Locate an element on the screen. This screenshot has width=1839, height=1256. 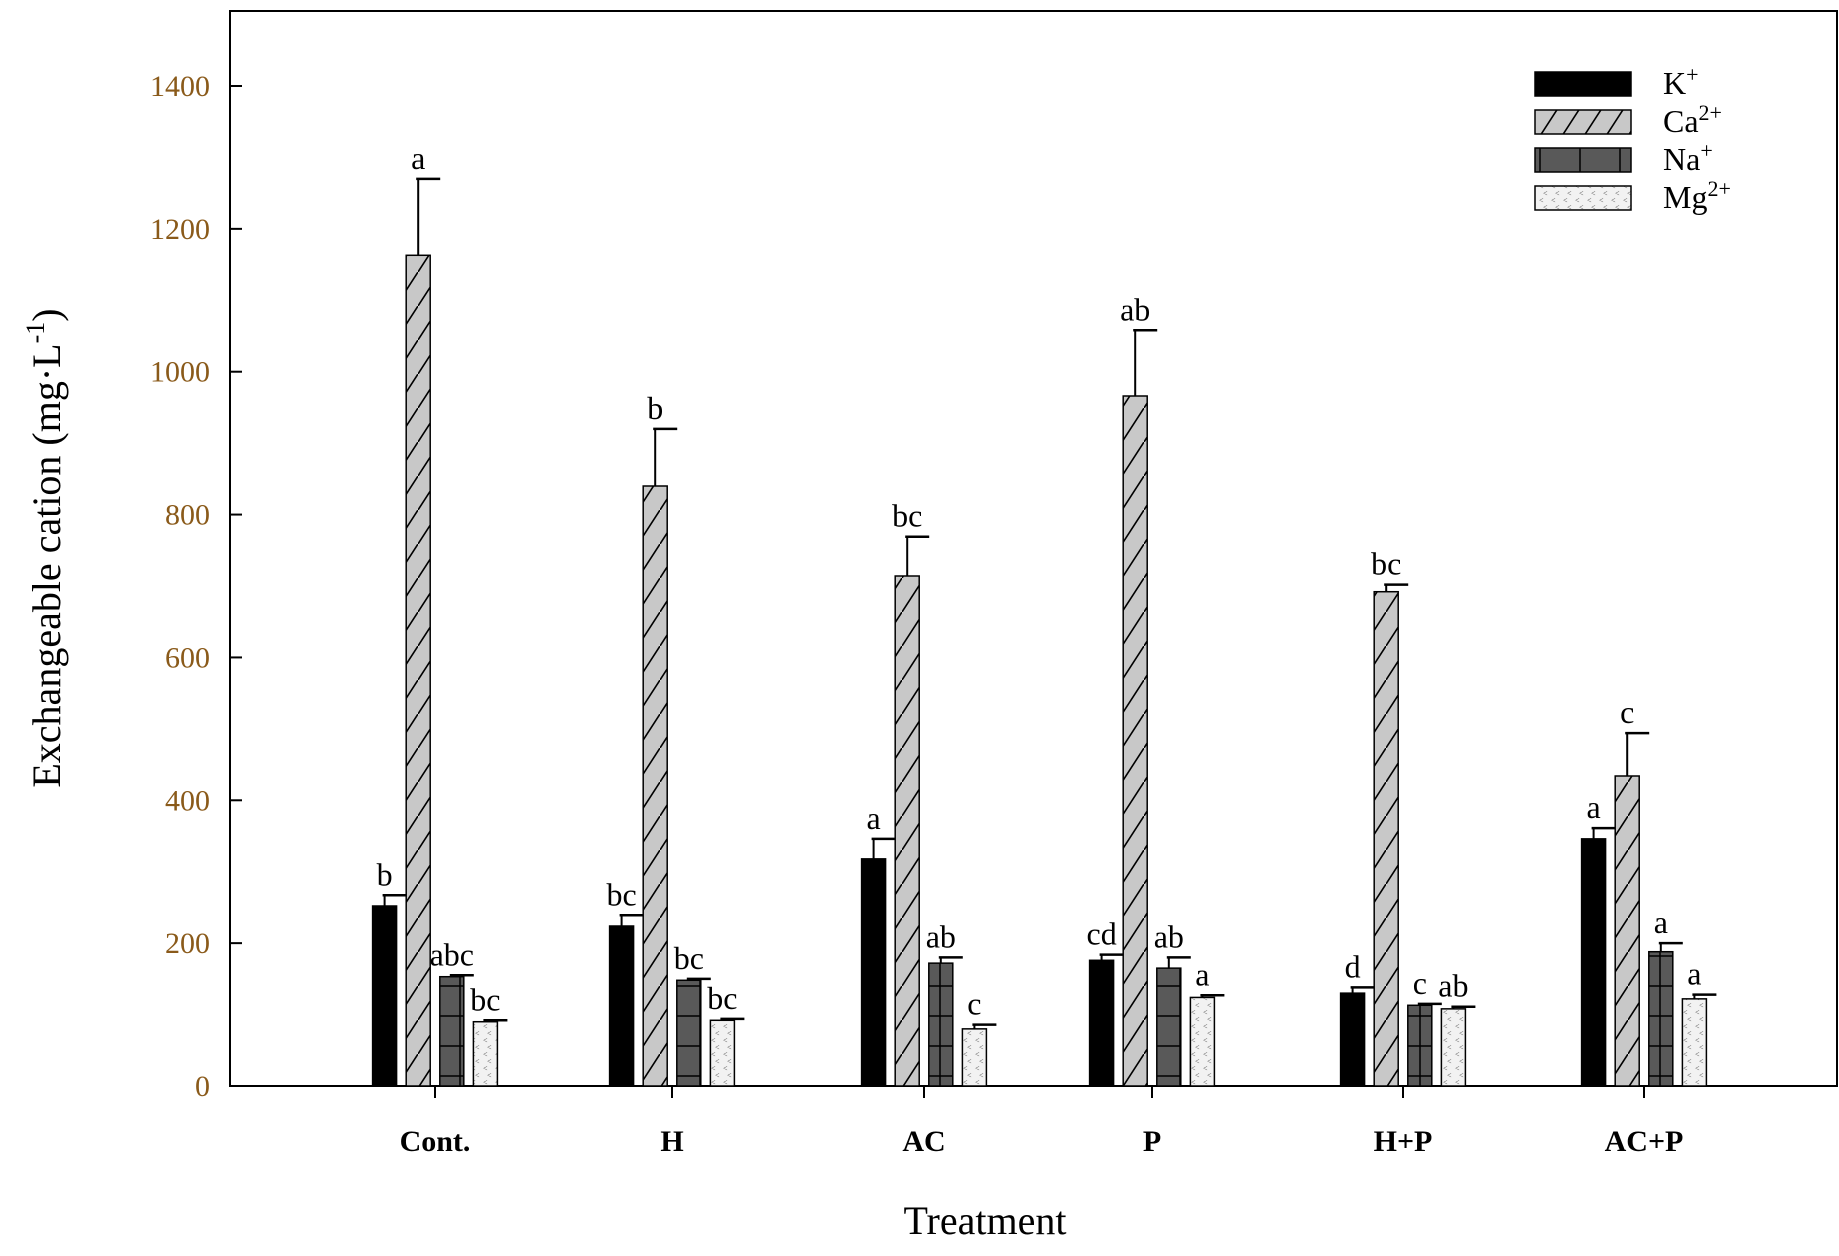
y-tick-label: 800 is located at coordinates (187, 515).